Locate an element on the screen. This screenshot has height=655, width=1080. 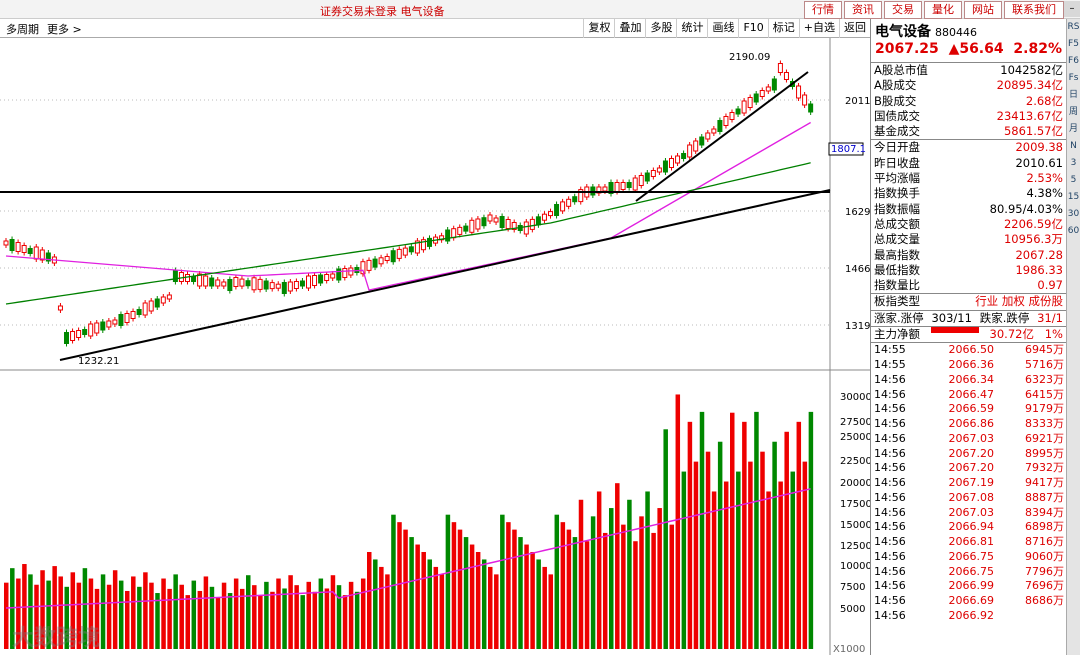
period-button: 多周期 is located at coordinates (22, 29).